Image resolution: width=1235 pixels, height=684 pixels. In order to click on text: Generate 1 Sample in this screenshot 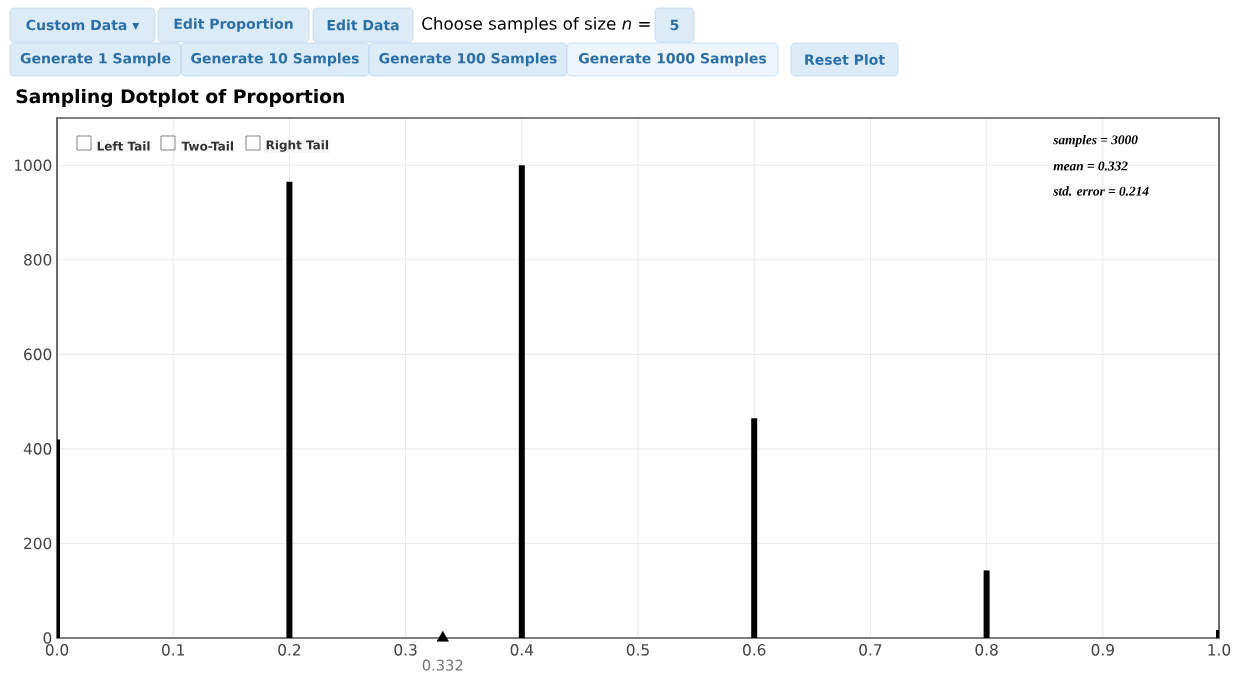, I will do `click(95, 59)`.